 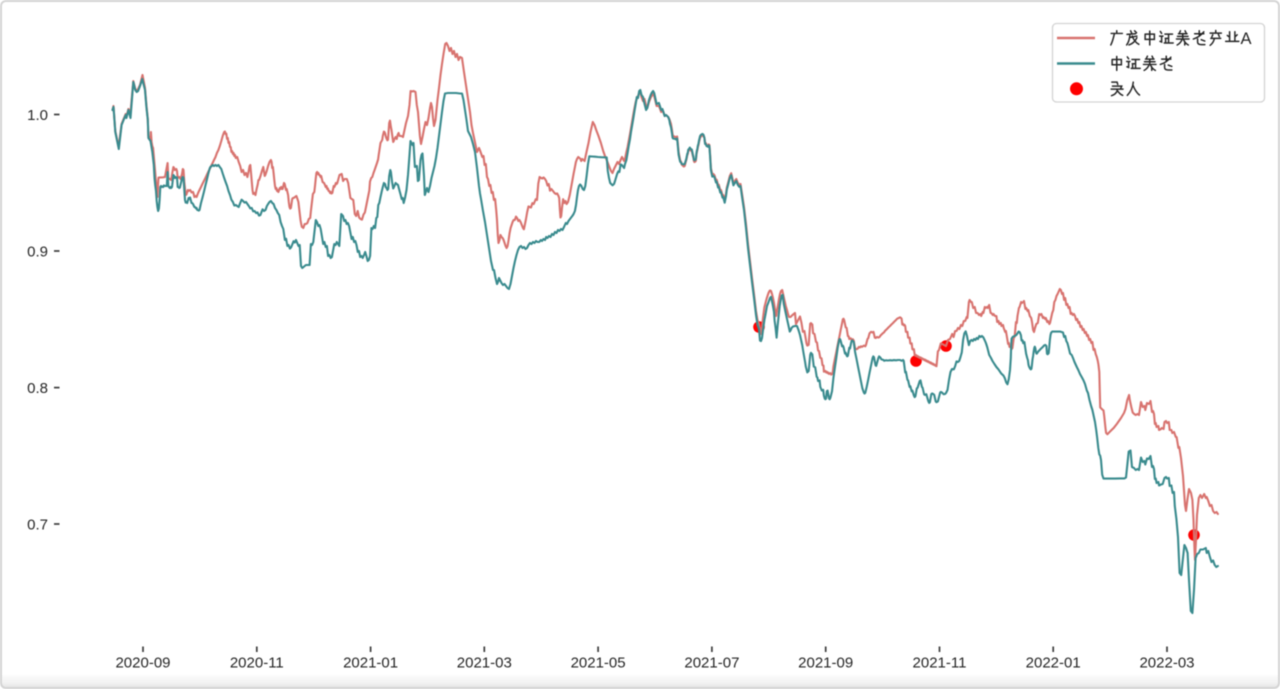 I want to click on svg-text: 2021-11, so click(x=940, y=663).